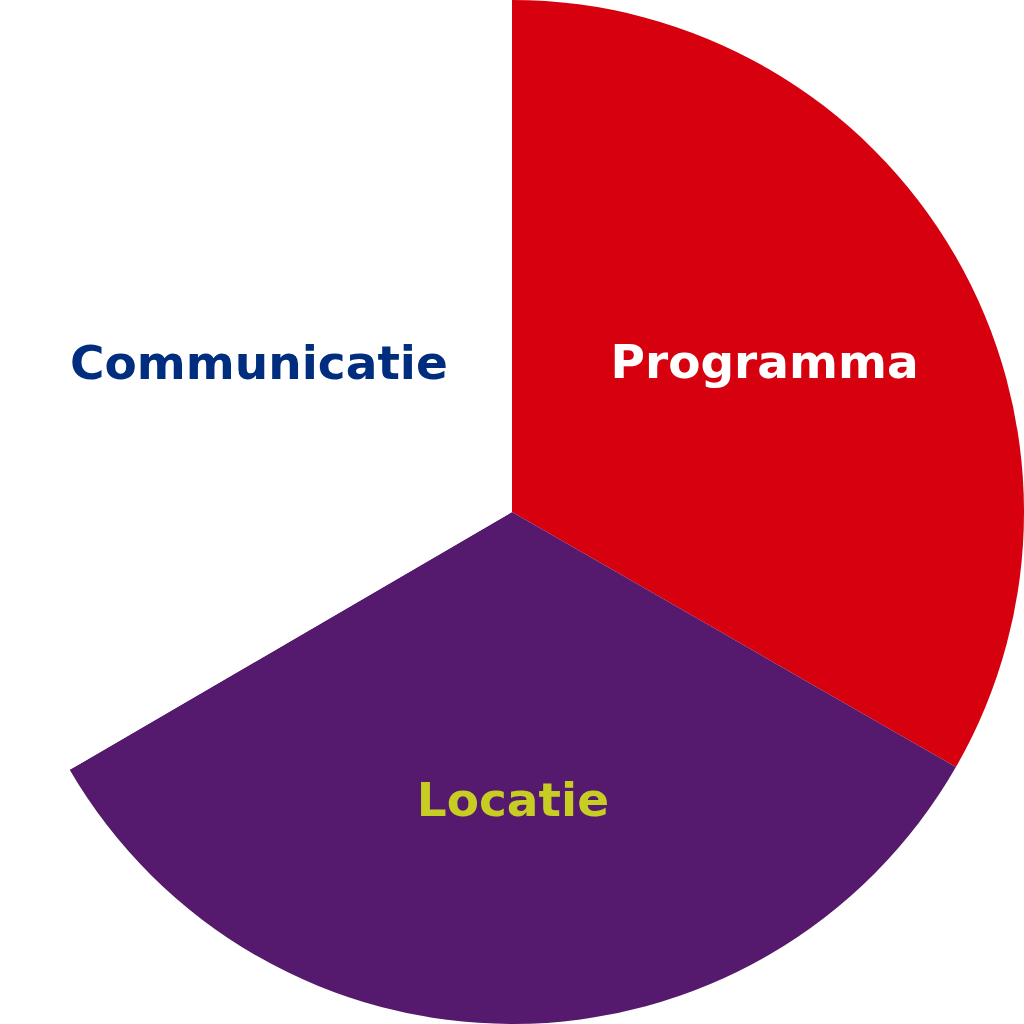 The width and height of the screenshot is (1024, 1024). I want to click on slice-label: Locatie, so click(513, 800).